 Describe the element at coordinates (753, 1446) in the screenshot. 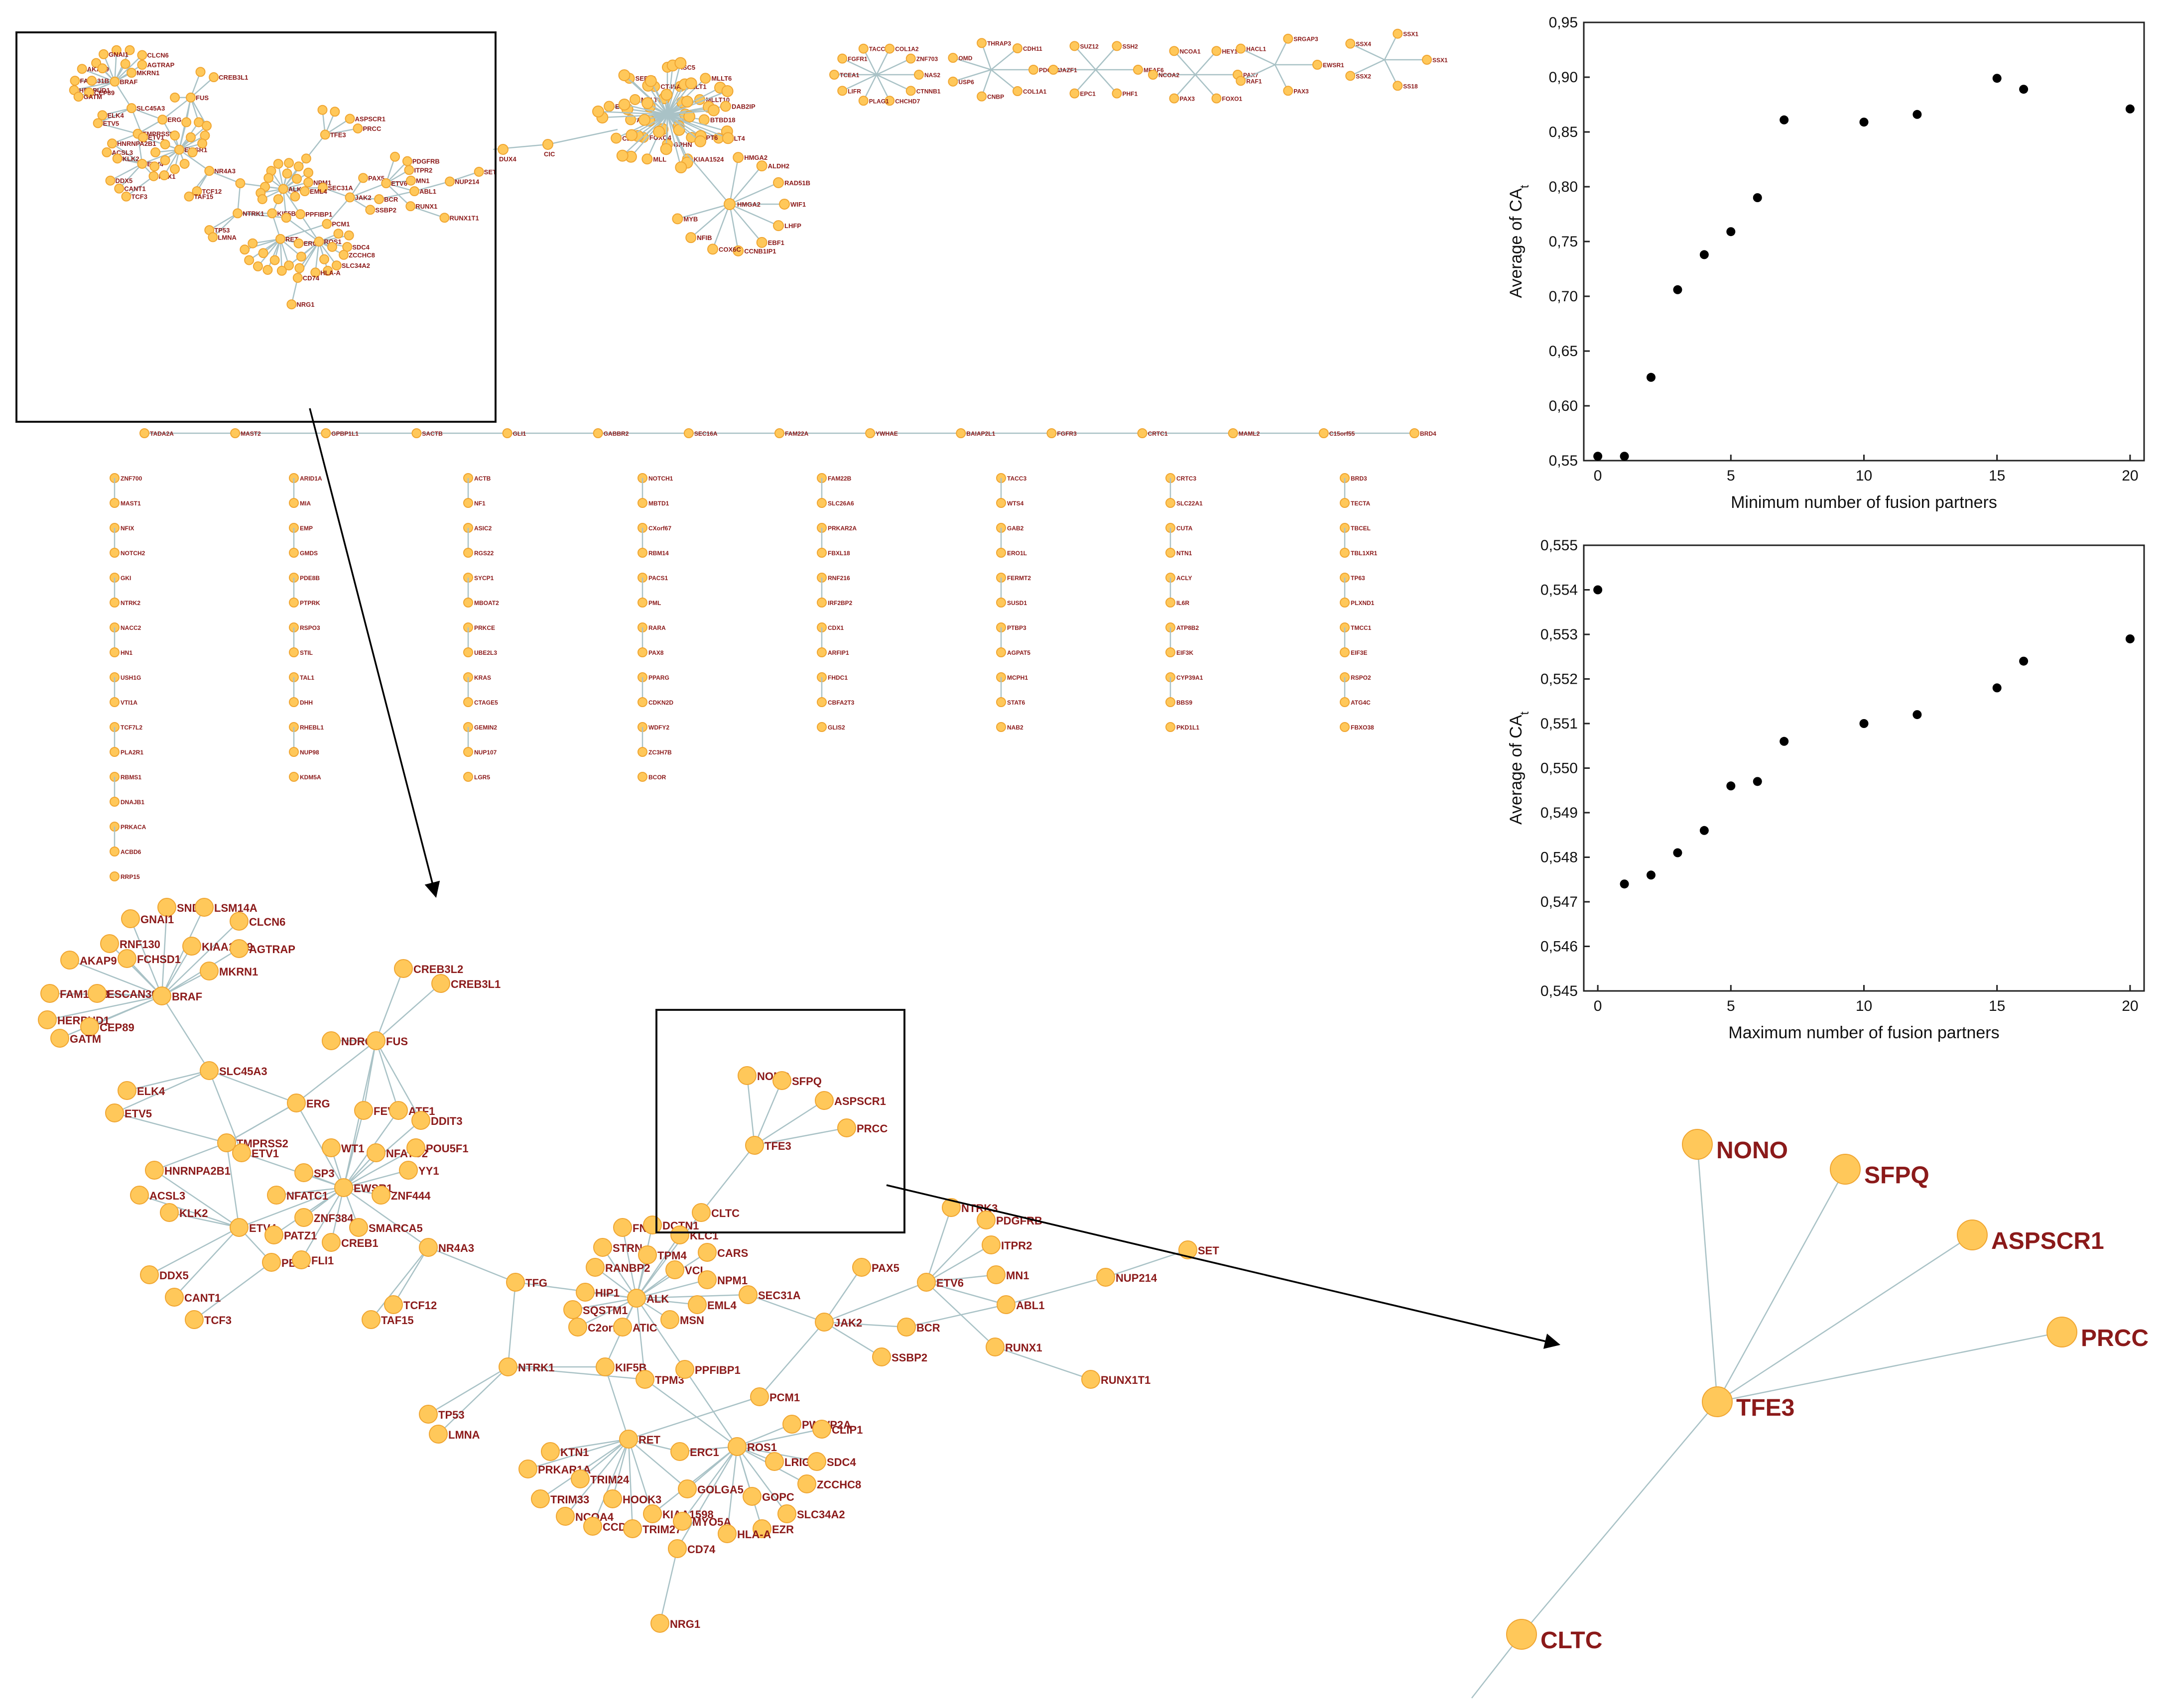

I see `gene-node-ros1: ROS1` at that location.